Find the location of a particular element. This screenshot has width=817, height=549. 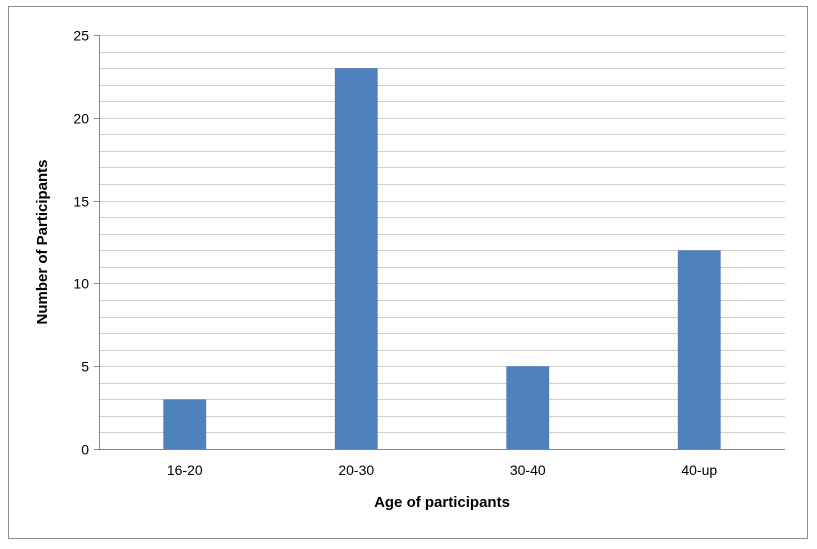

x-tick-labels: 16-20 20-30 30-40 40-up is located at coordinates (442, 470).